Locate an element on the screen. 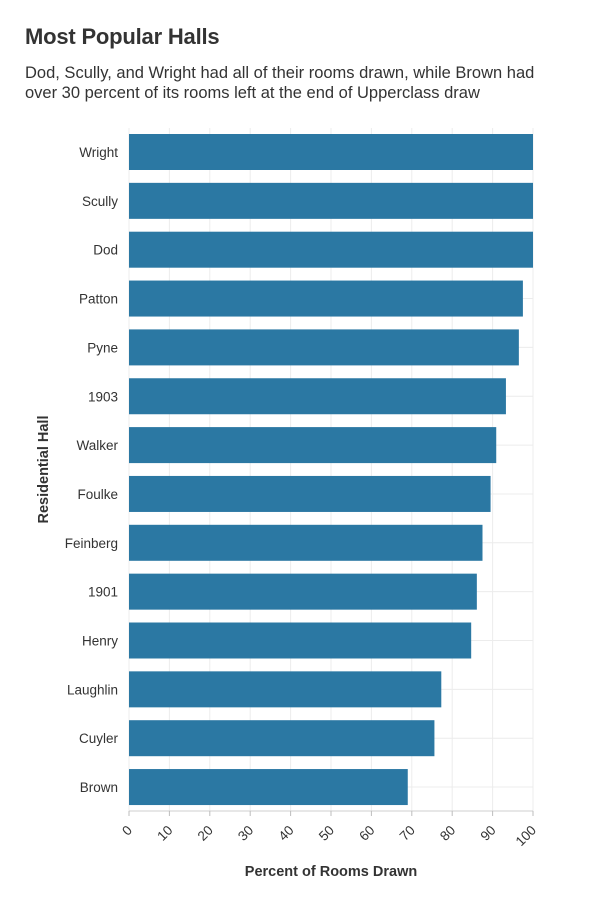  x-tick-label: 40 is located at coordinates (285, 833).